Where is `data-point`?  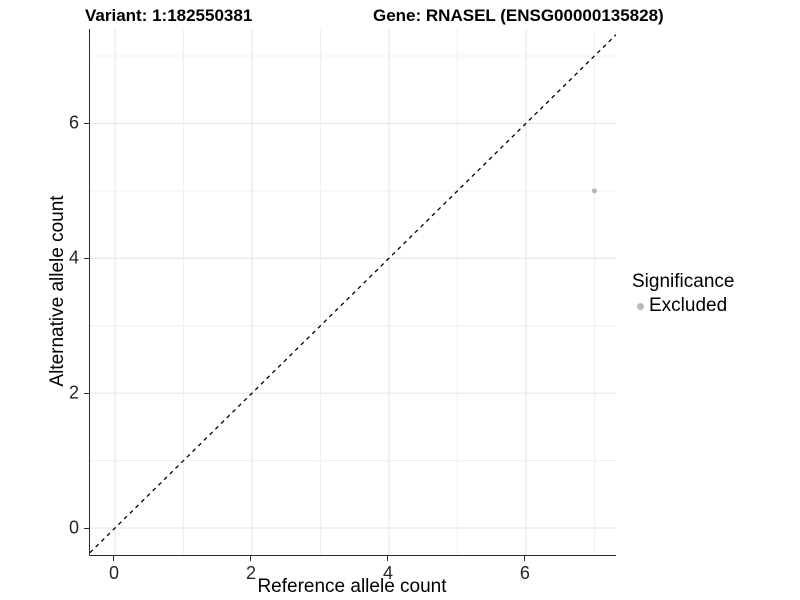 data-point is located at coordinates (594, 191).